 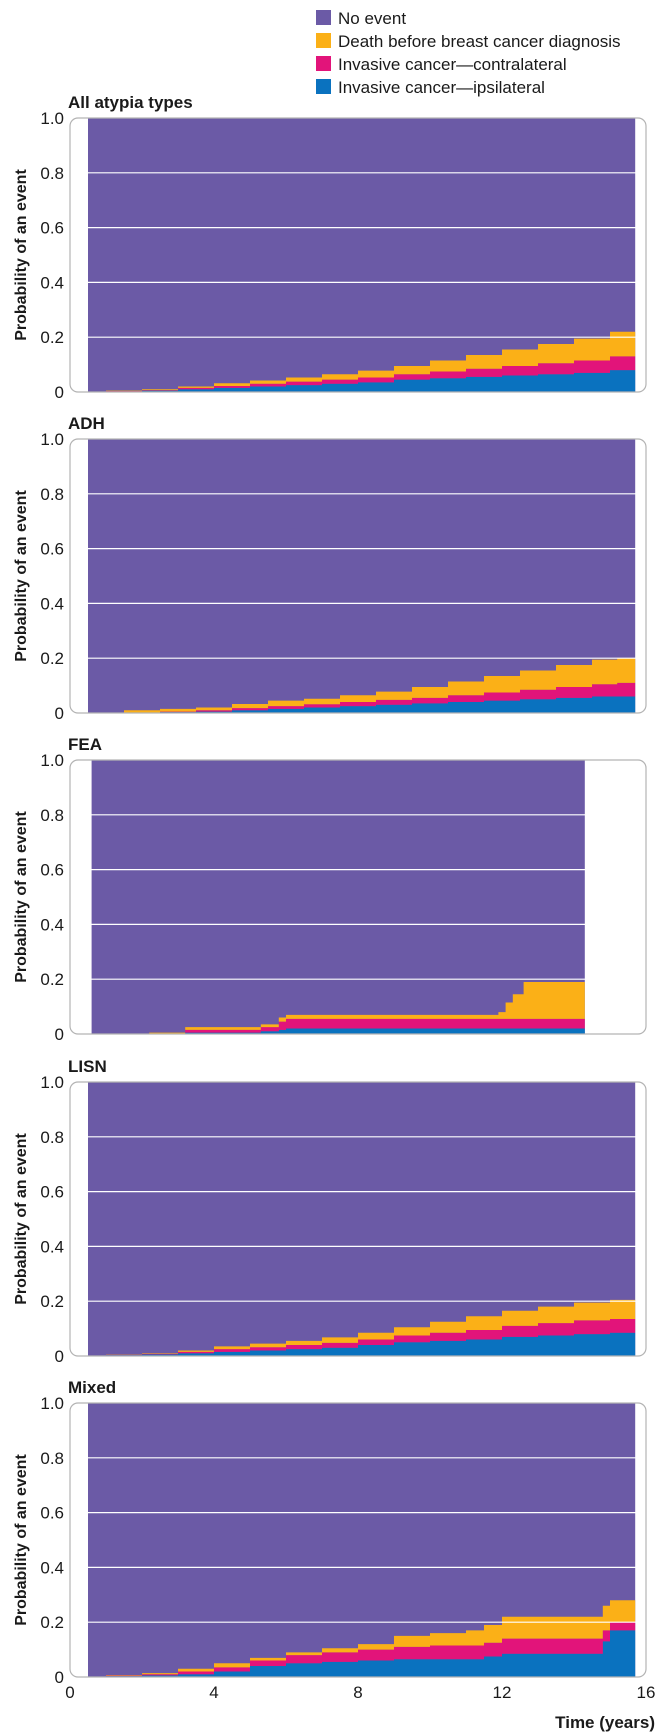 What do you see at coordinates (85, 744) in the screenshot?
I see `panel-title: FEA` at bounding box center [85, 744].